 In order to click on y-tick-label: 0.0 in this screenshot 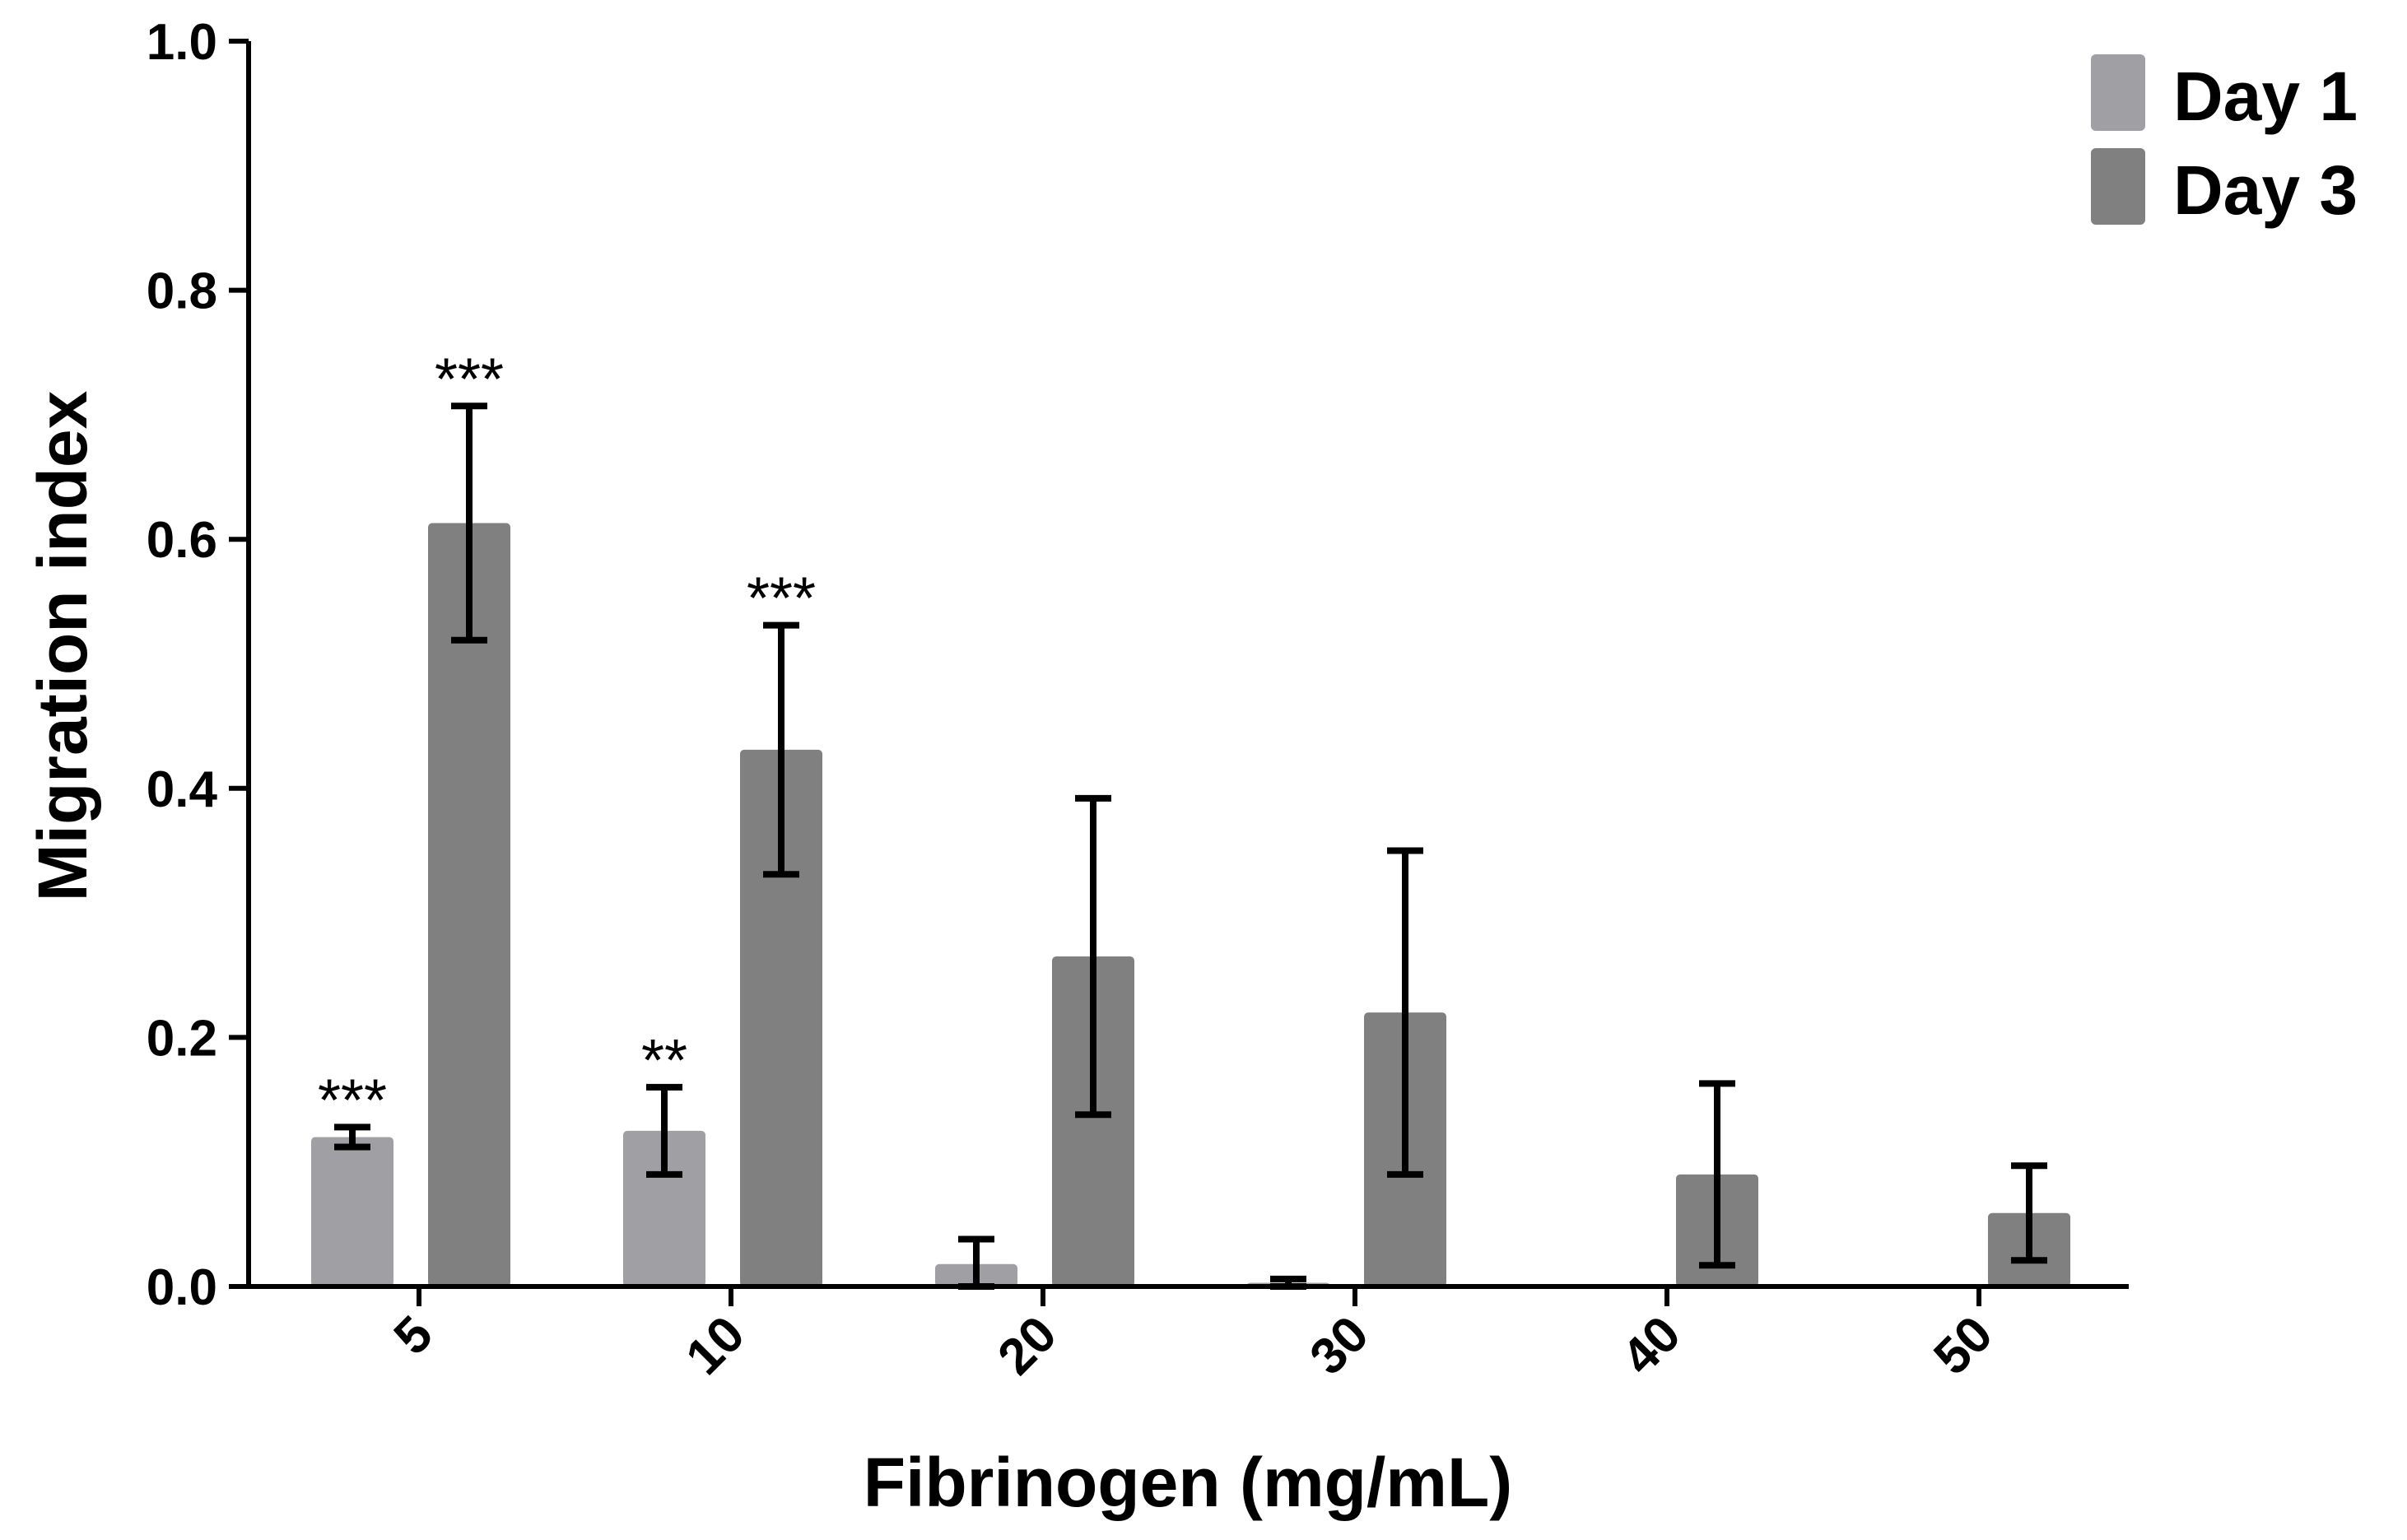, I will do `click(182, 1288)`.